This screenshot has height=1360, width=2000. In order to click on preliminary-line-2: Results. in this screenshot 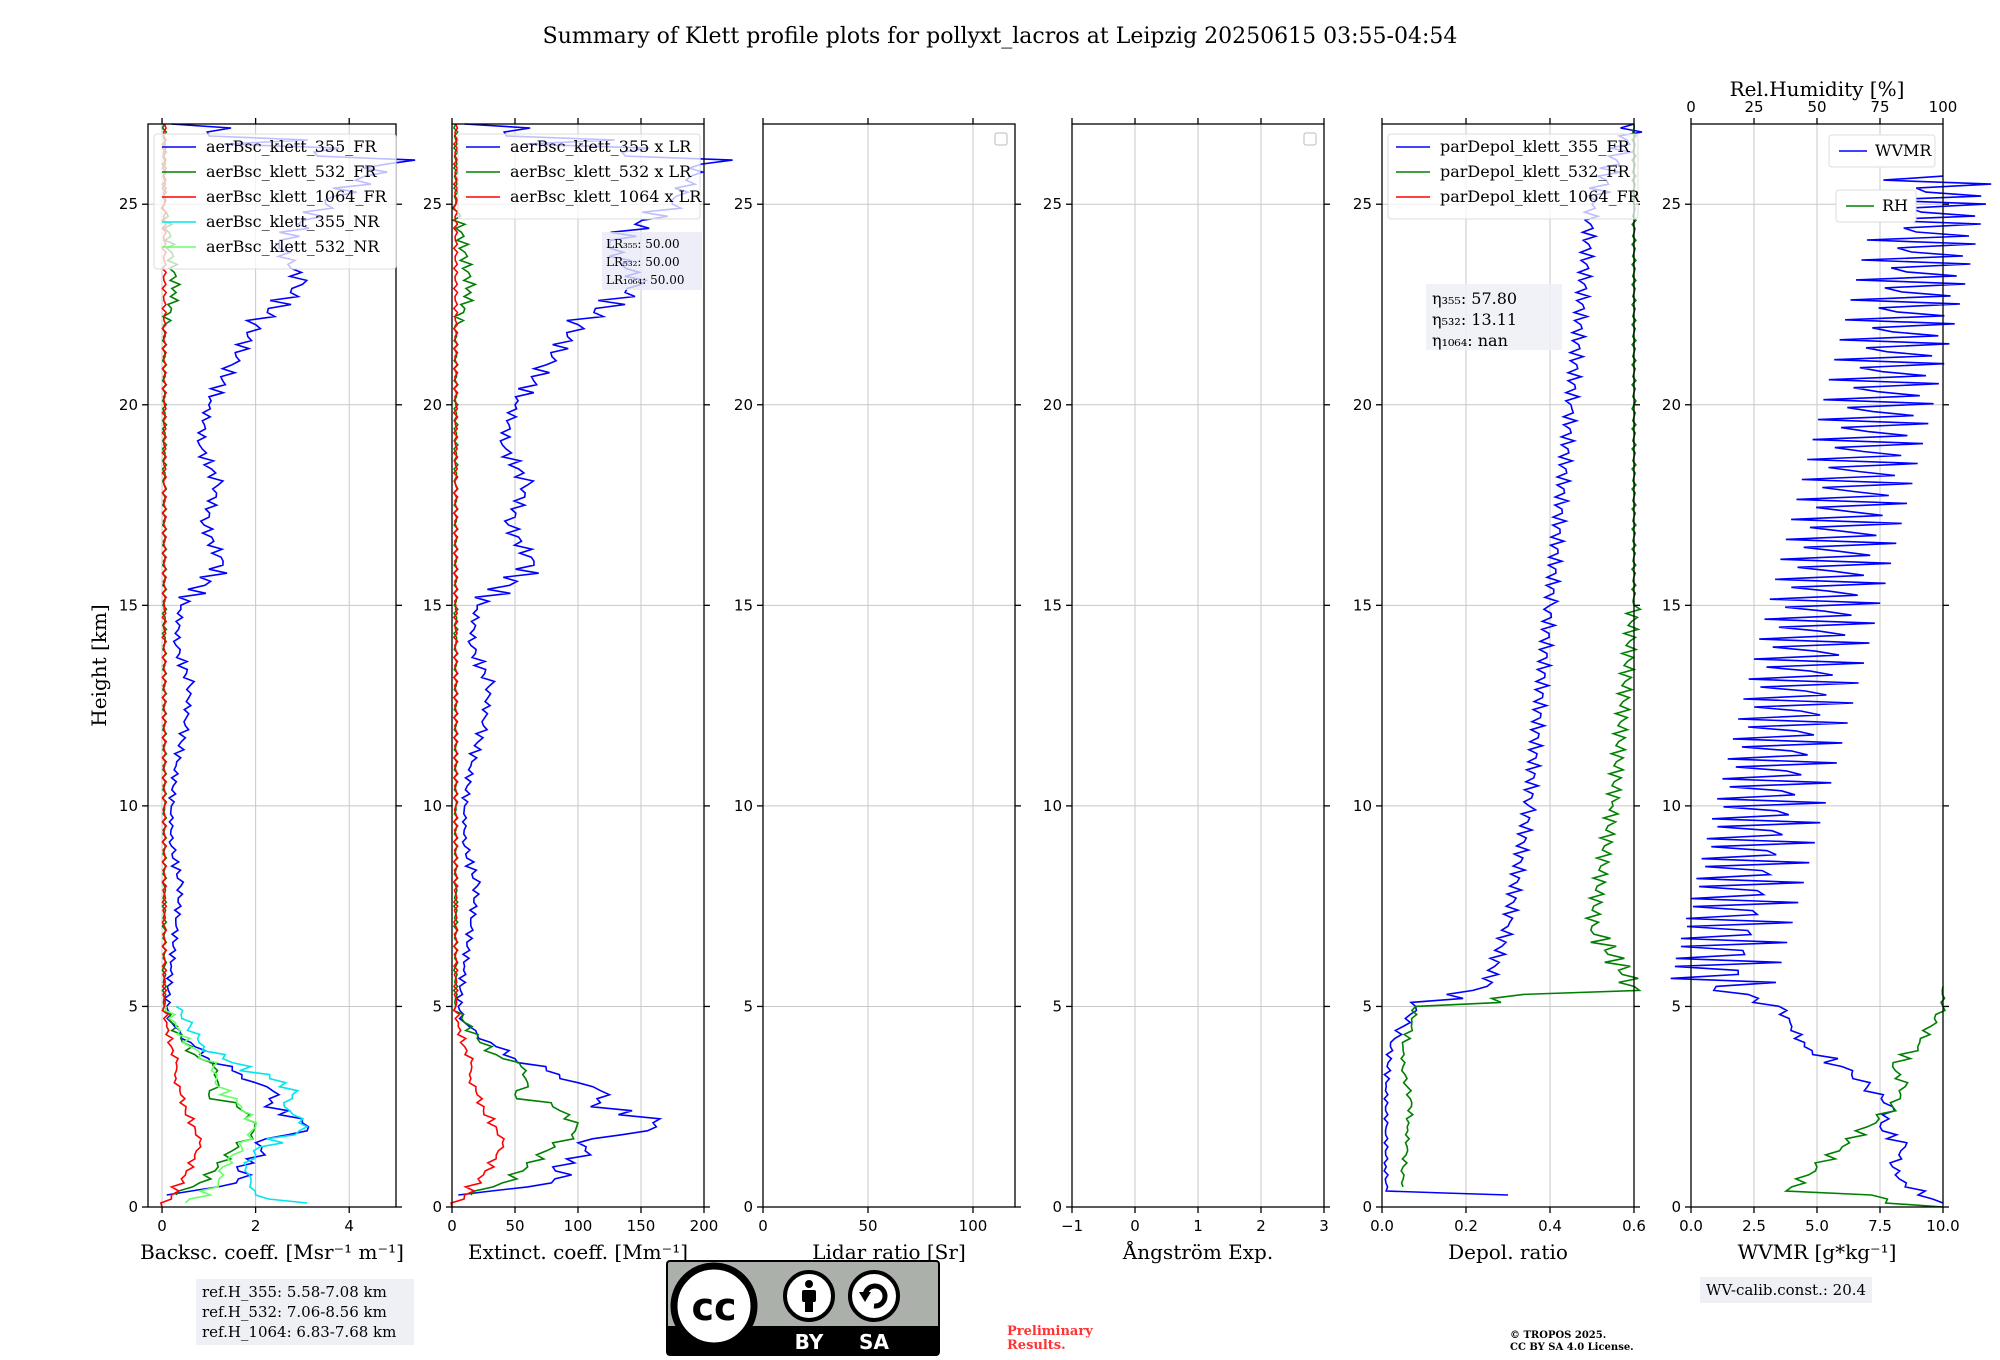, I will do `click(1036, 1345)`.